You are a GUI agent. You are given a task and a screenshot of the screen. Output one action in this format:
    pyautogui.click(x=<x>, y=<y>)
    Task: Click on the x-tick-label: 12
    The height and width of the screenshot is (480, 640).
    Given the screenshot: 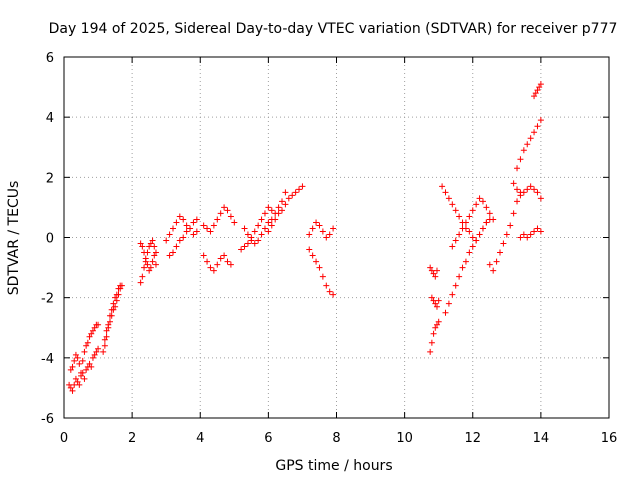 What is the action you would take?
    pyautogui.click(x=472, y=438)
    